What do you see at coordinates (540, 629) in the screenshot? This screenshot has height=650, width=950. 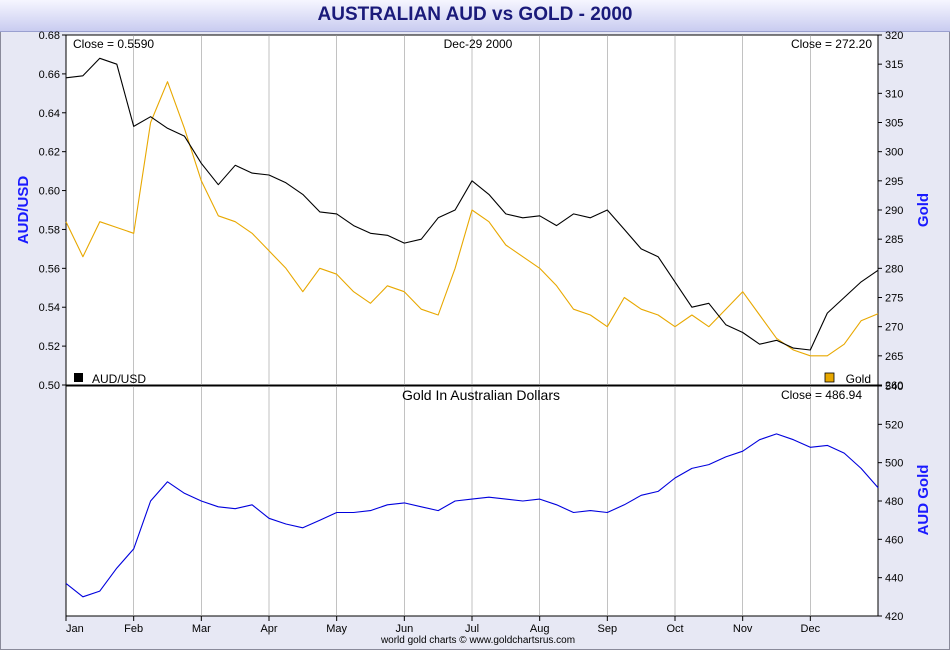 I see `x-tick-label: Aug` at bounding box center [540, 629].